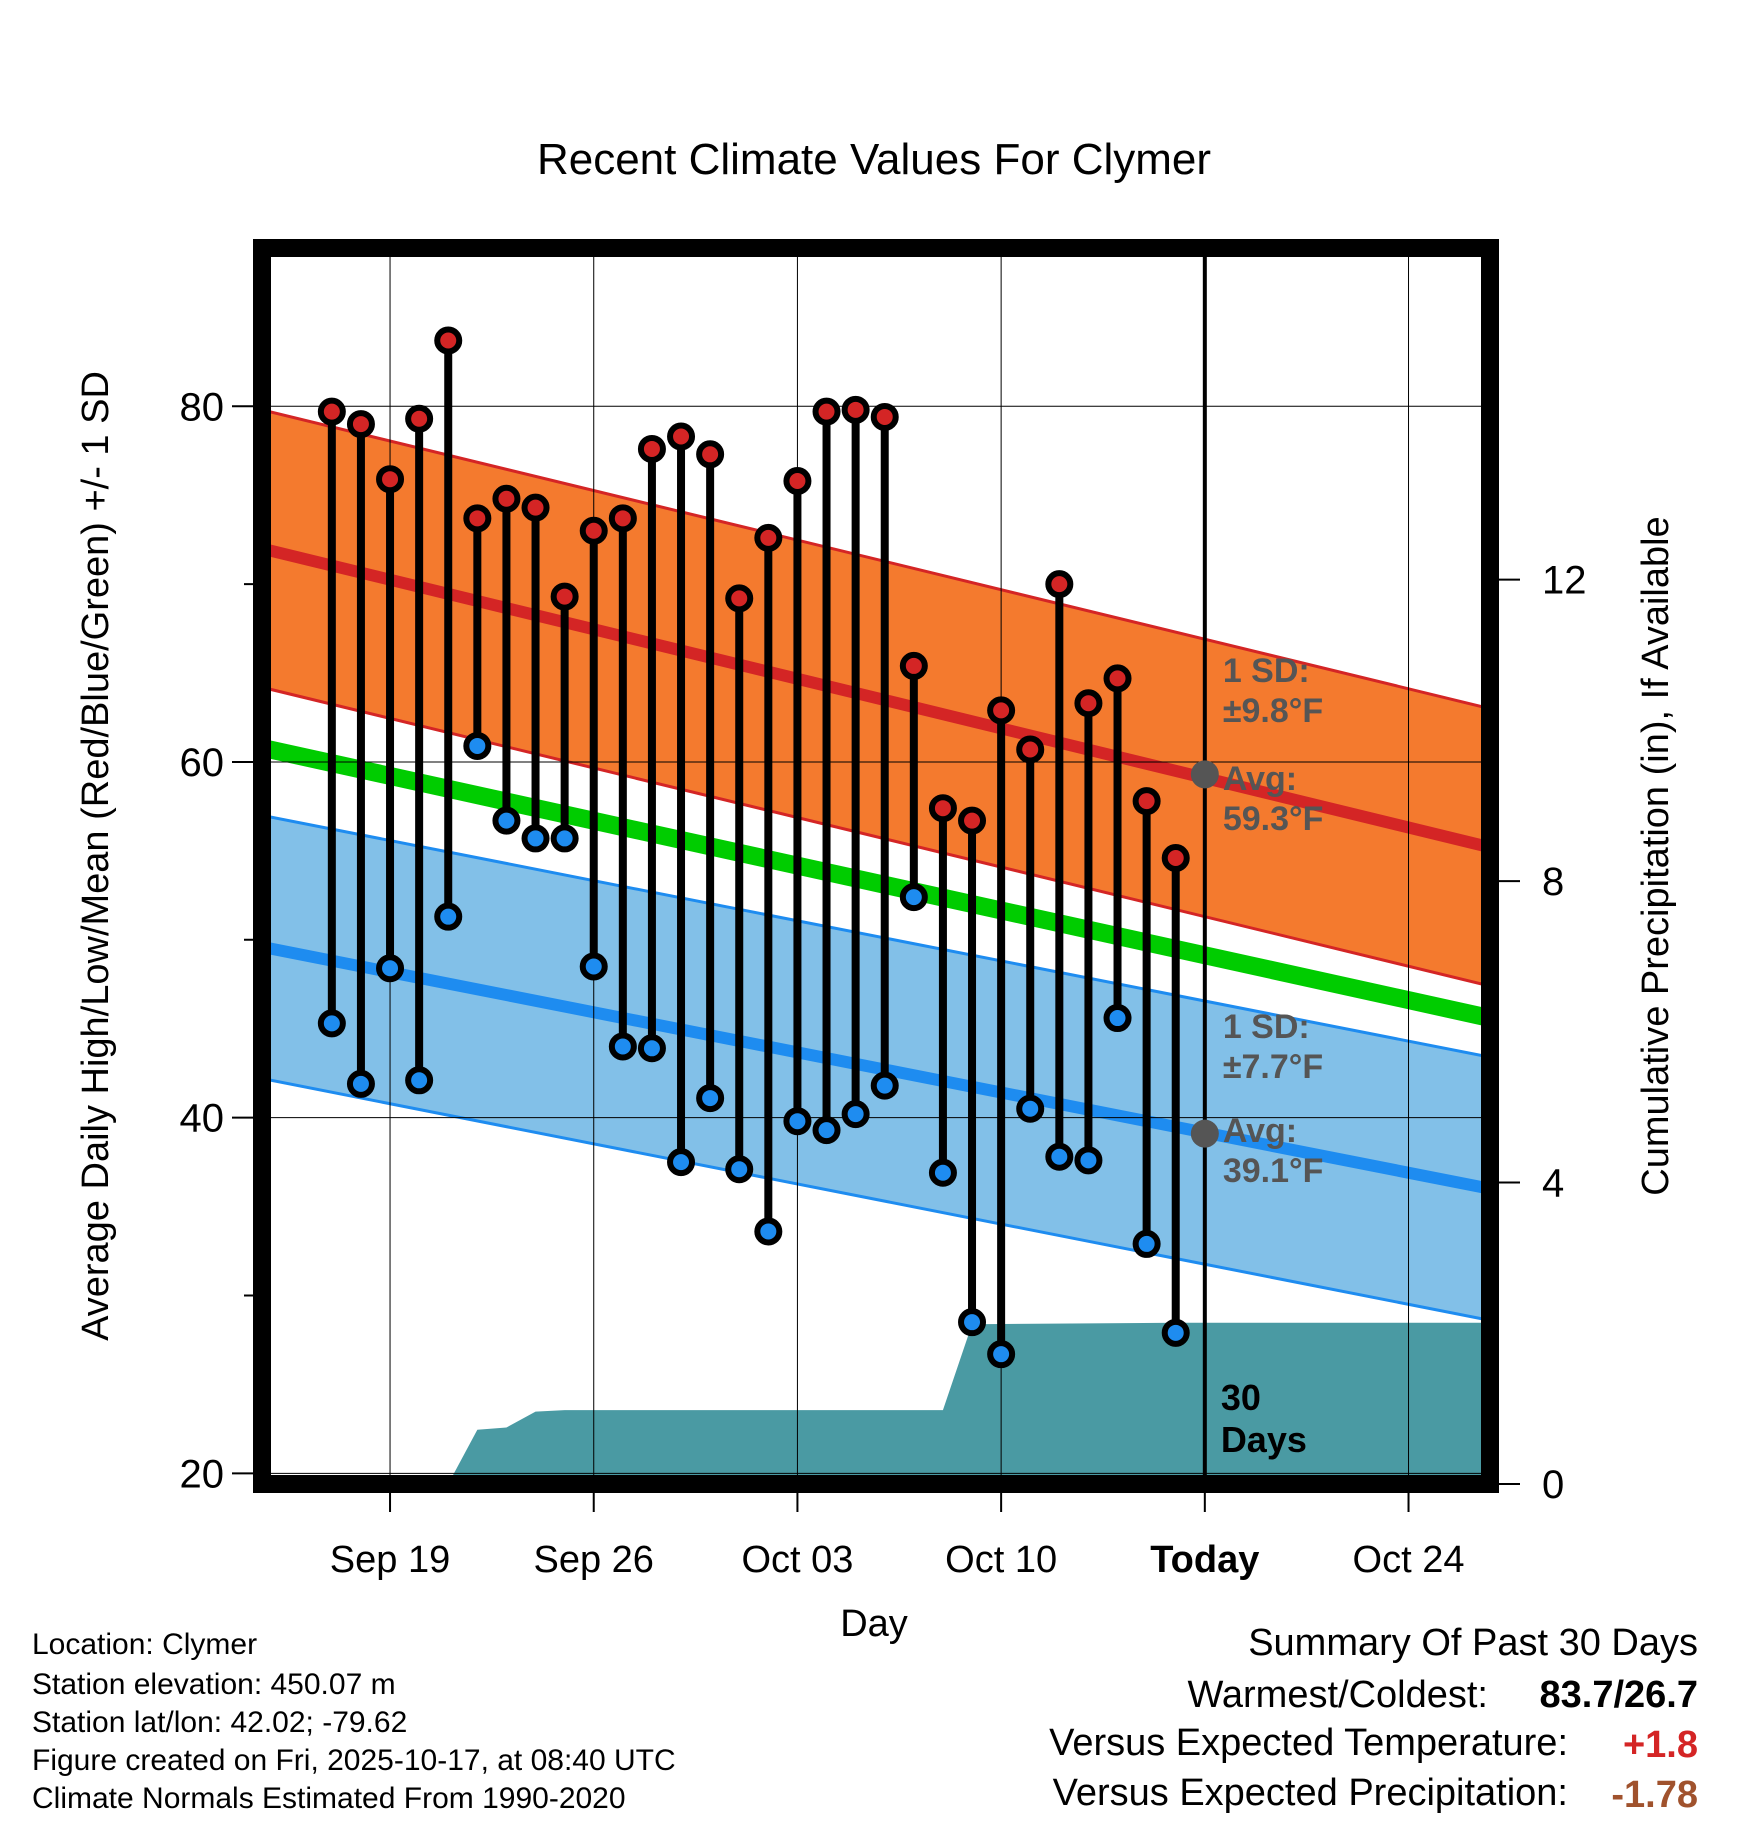 The width and height of the screenshot is (1748, 1828). Describe the element at coordinates (1001, 1560) in the screenshot. I see `x-tick-label: Oct 10` at that location.